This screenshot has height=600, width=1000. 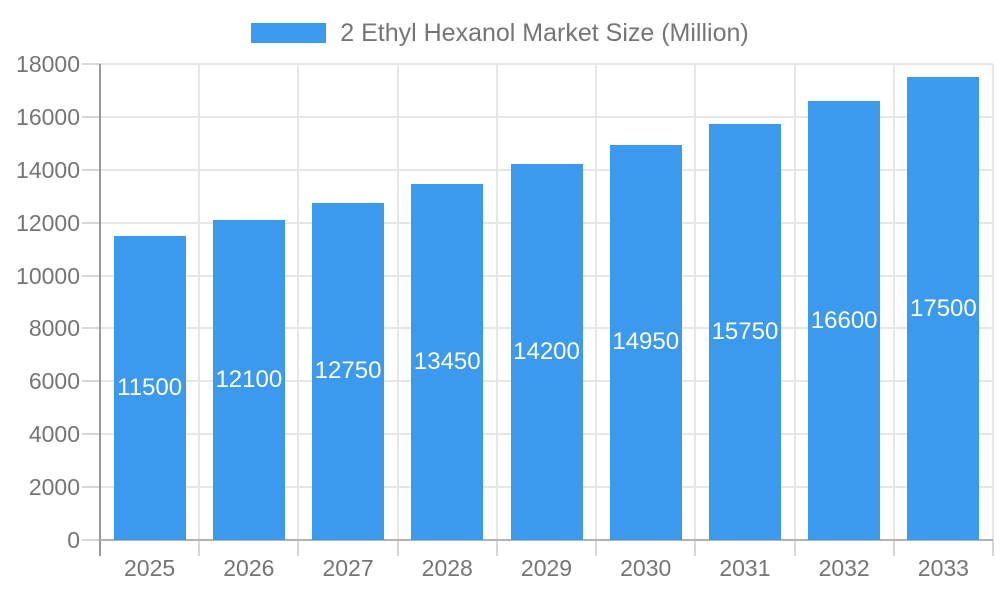 What do you see at coordinates (348, 568) in the screenshot?
I see `x-axis-label: 2027` at bounding box center [348, 568].